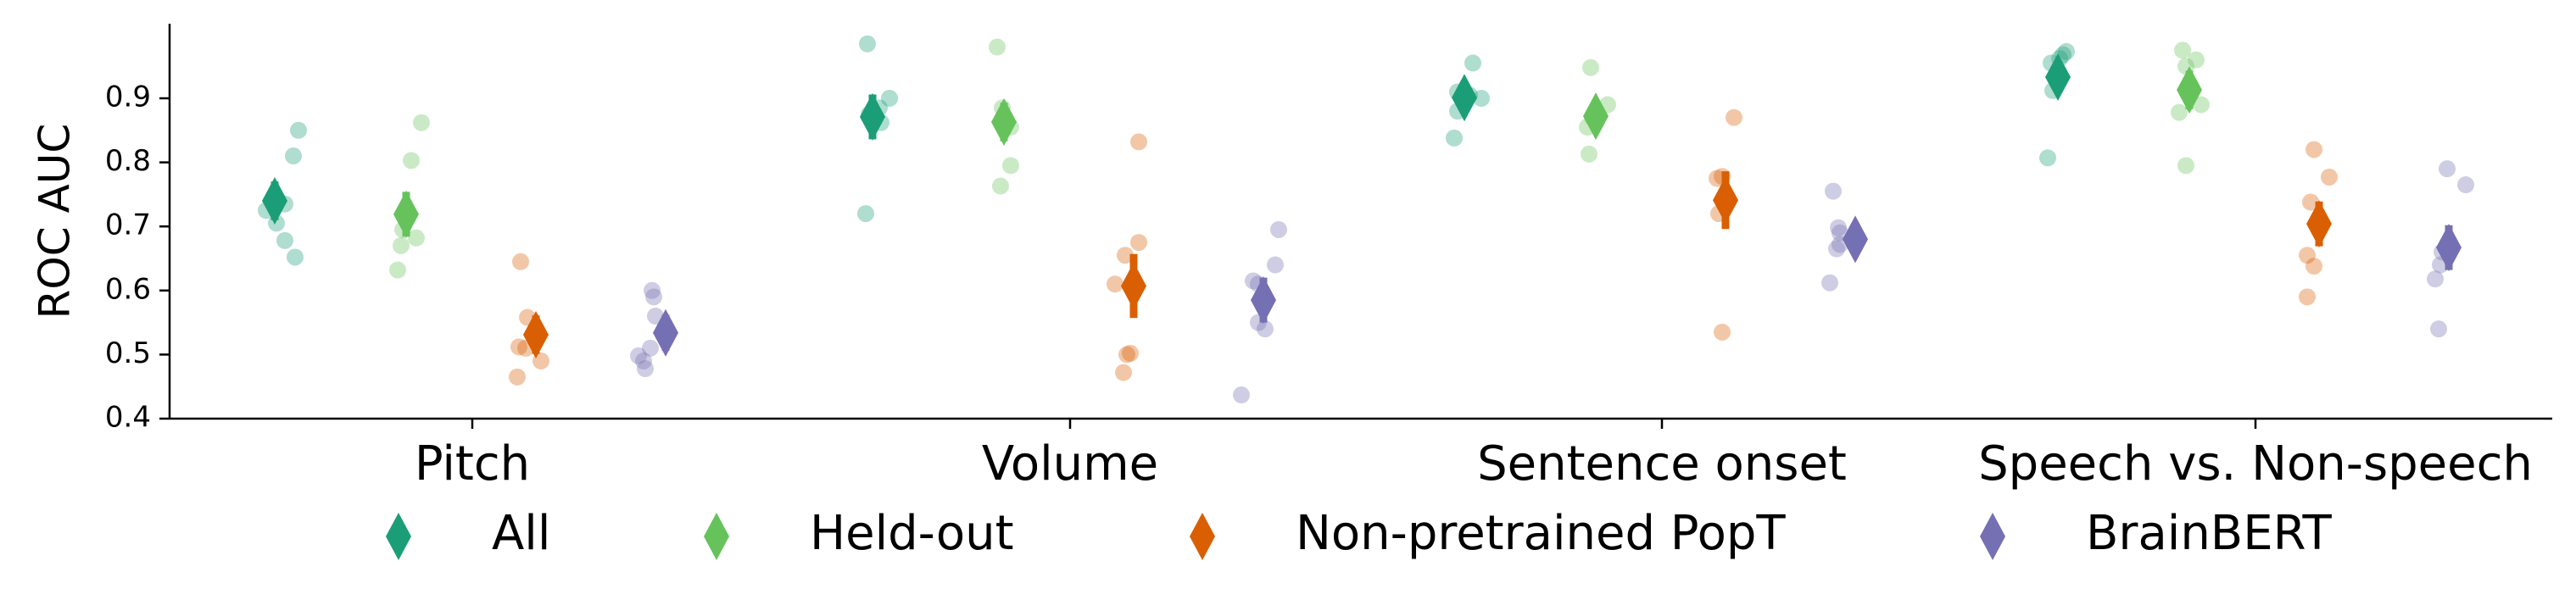  I want to click on legend-label: Non-pretrained PopT, so click(1541, 533).